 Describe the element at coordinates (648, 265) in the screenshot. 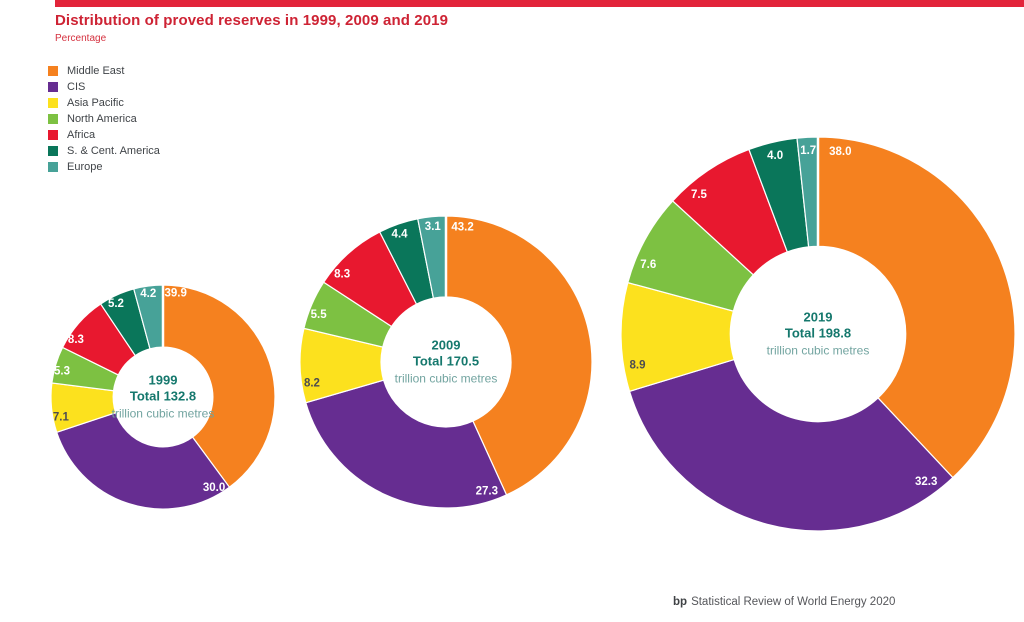

I see `slice-value-2019-north-america: 7.6` at that location.